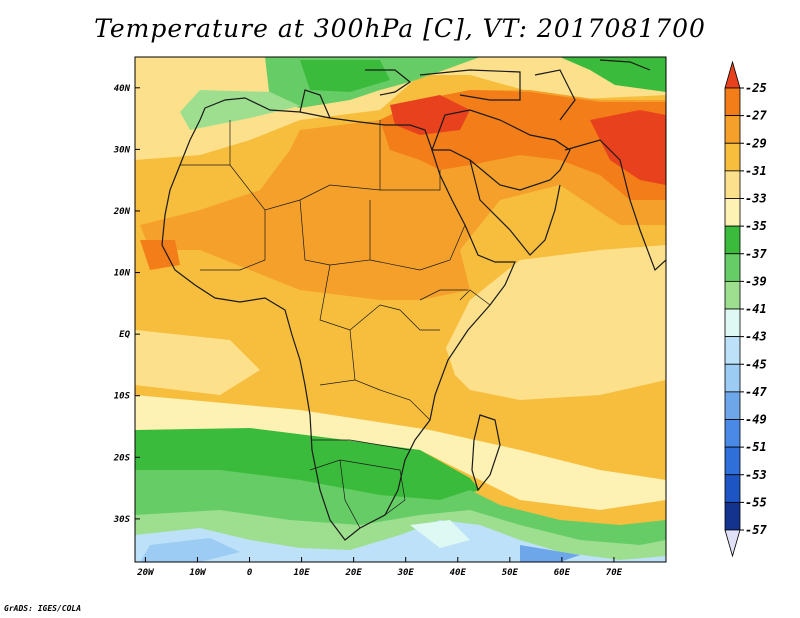 This screenshot has height=618, width=800. I want to click on lon-tick-label: 40E, so click(458, 573).